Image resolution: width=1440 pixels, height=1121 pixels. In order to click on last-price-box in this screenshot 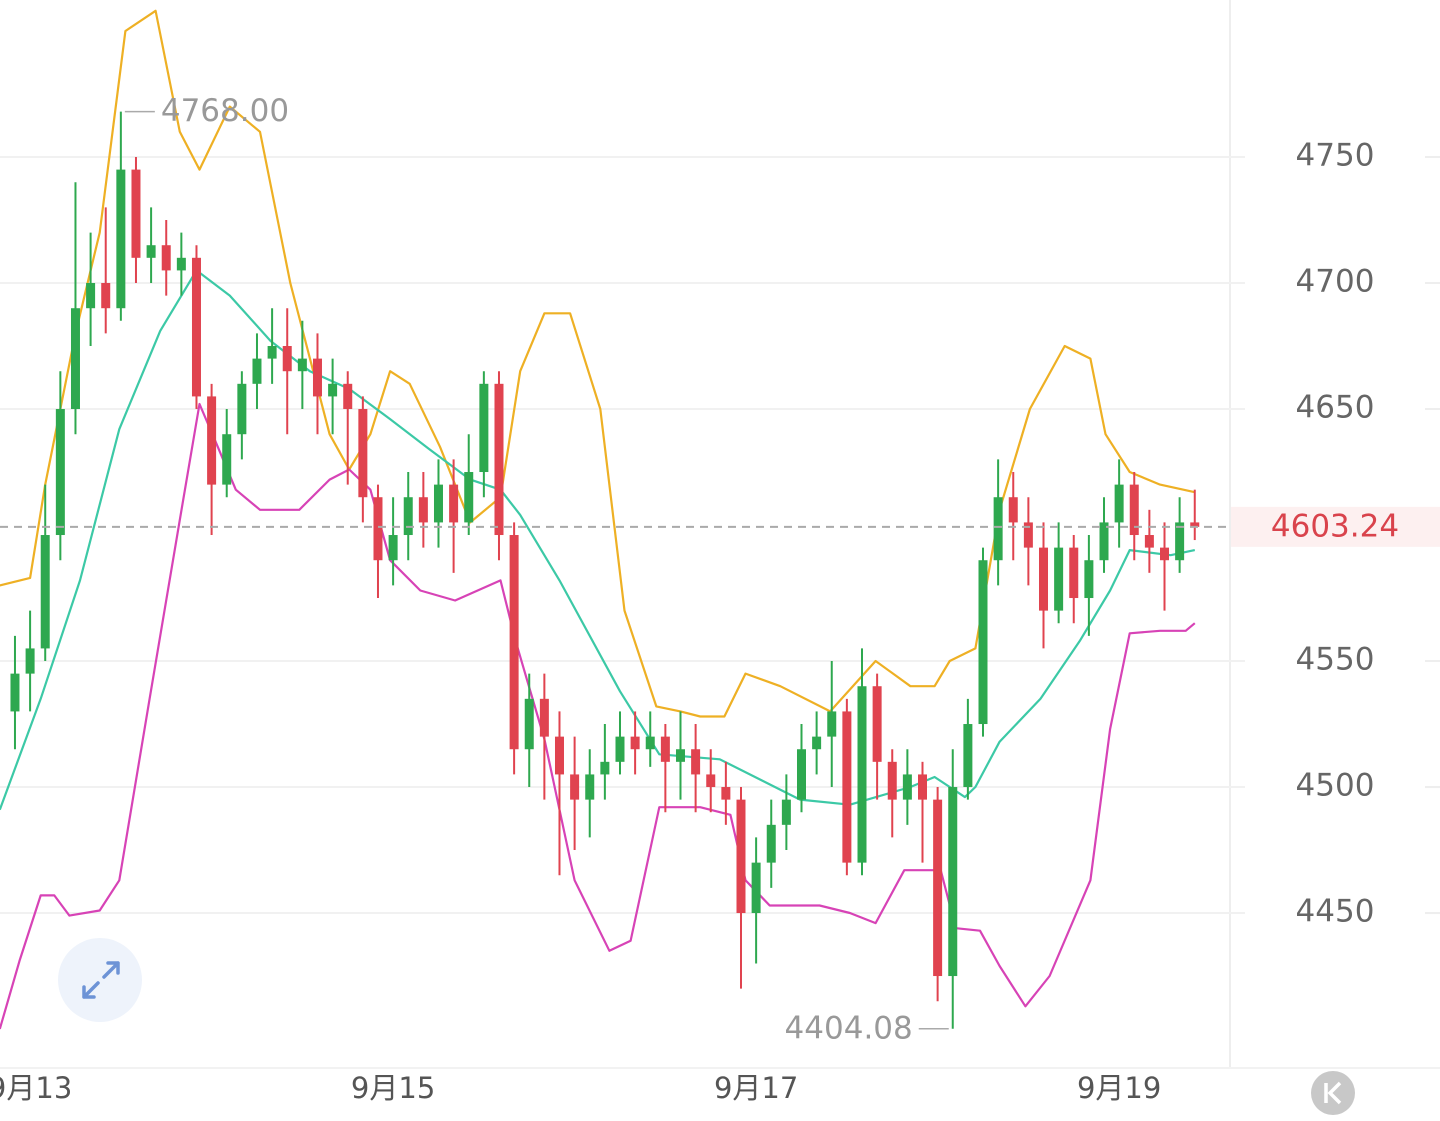, I will do `click(1335, 526)`.